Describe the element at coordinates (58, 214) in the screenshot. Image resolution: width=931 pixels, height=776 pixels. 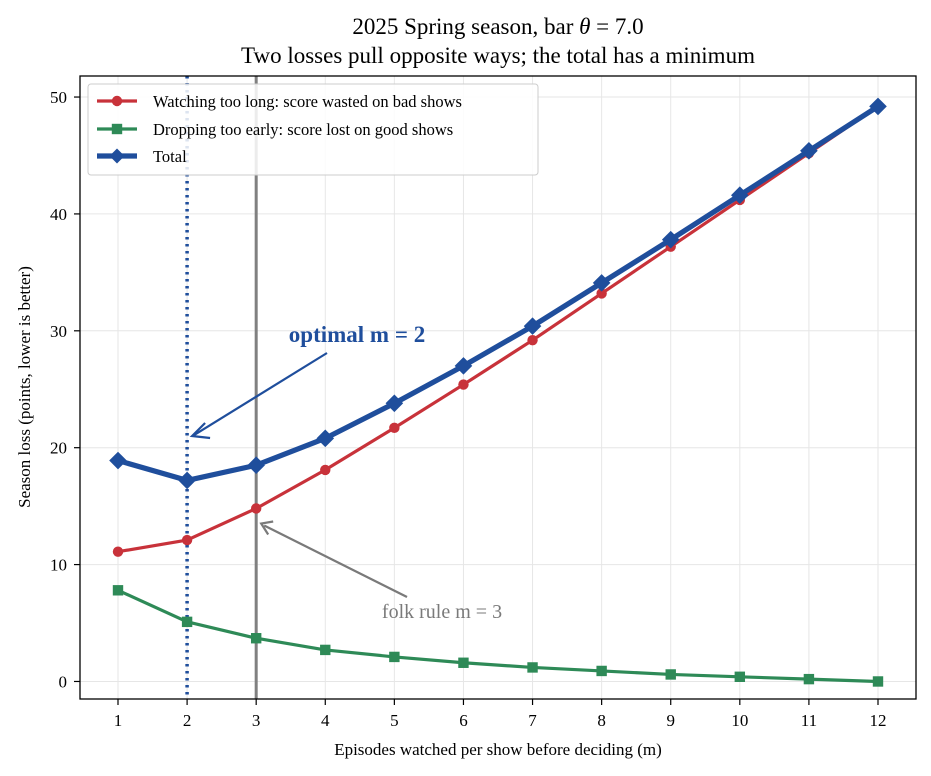
I see `y-tick-label: 40` at that location.